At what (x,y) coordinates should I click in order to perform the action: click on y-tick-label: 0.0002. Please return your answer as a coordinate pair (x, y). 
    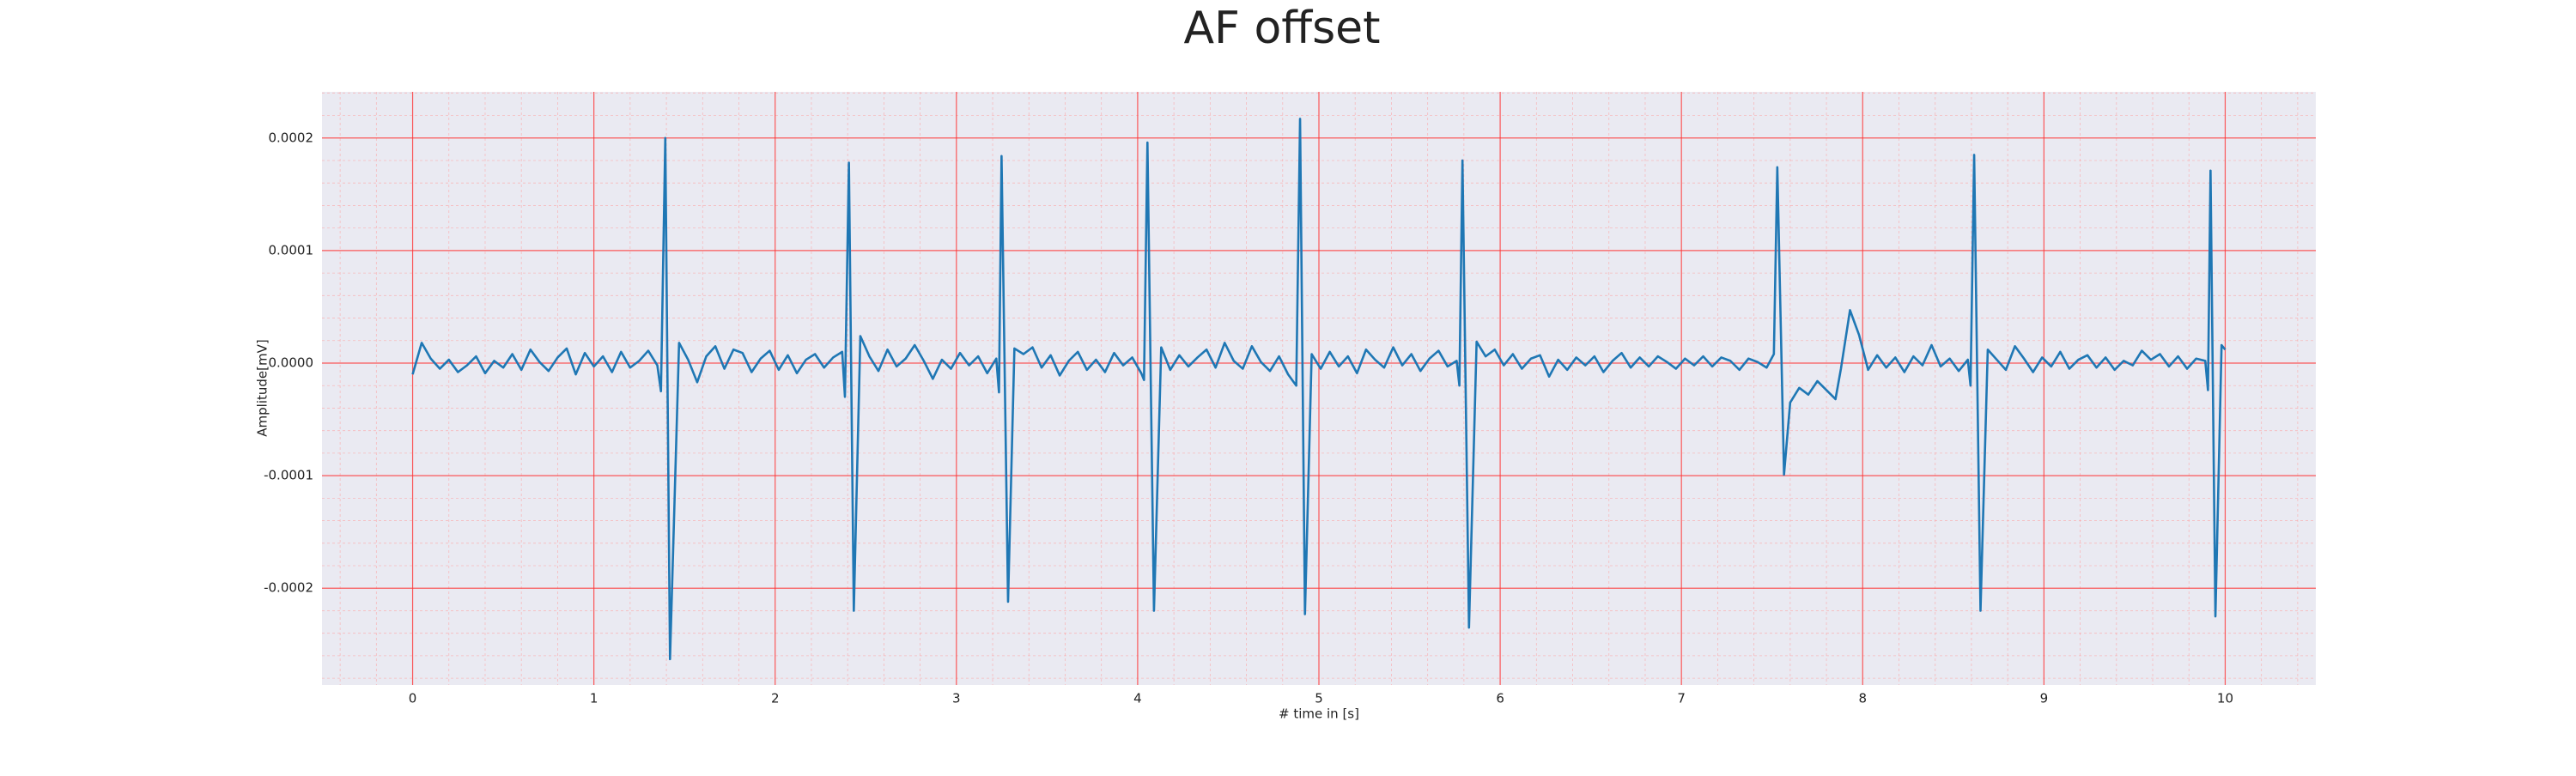
    Looking at the image, I should click on (291, 137).